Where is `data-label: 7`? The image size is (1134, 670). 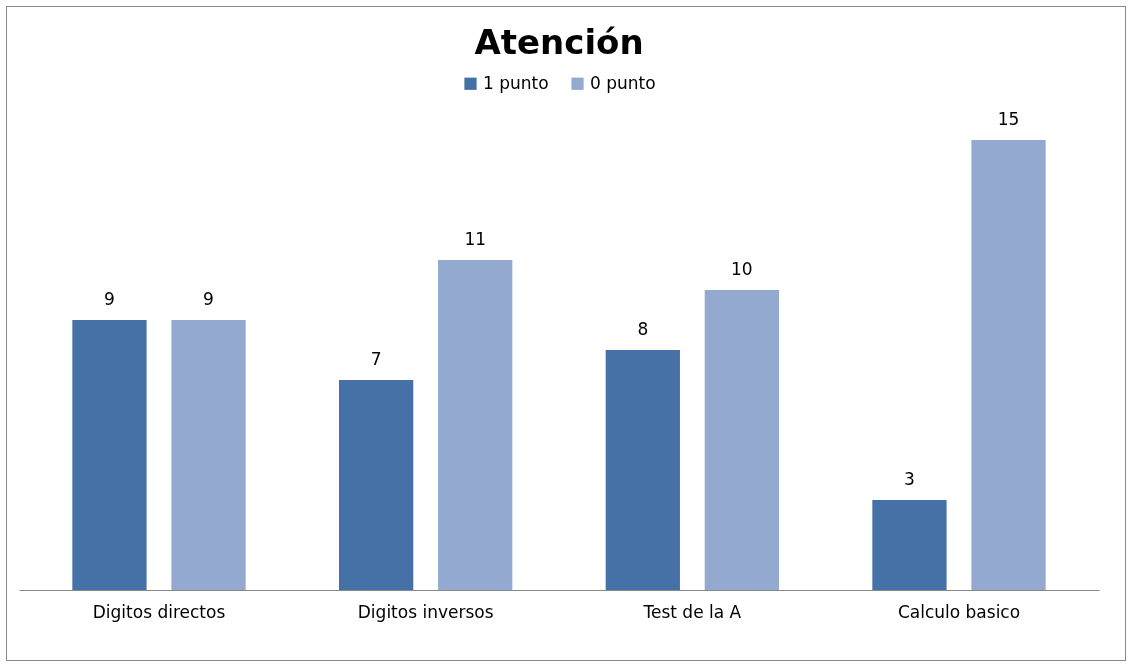 data-label: 7 is located at coordinates (376, 359).